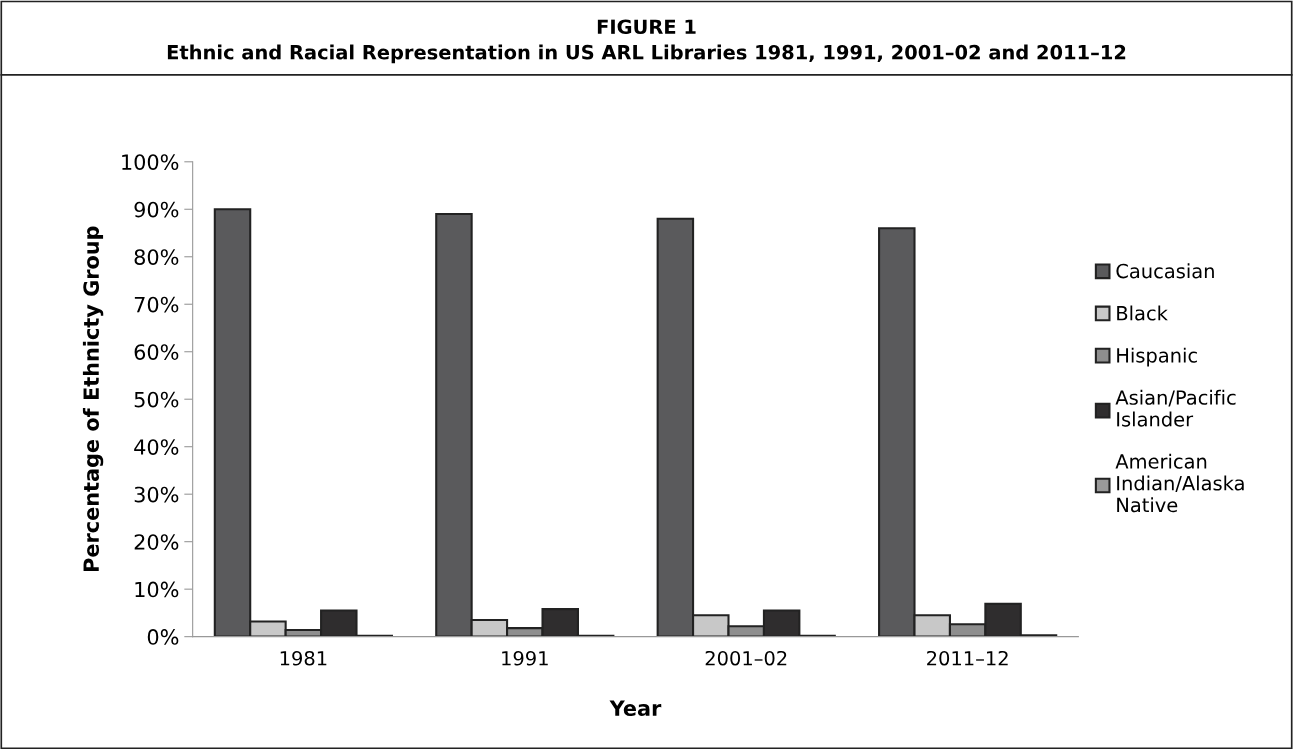 Image resolution: width=1293 pixels, height=749 pixels. What do you see at coordinates (156, 447) in the screenshot?
I see `y-tick-label: 40%` at bounding box center [156, 447].